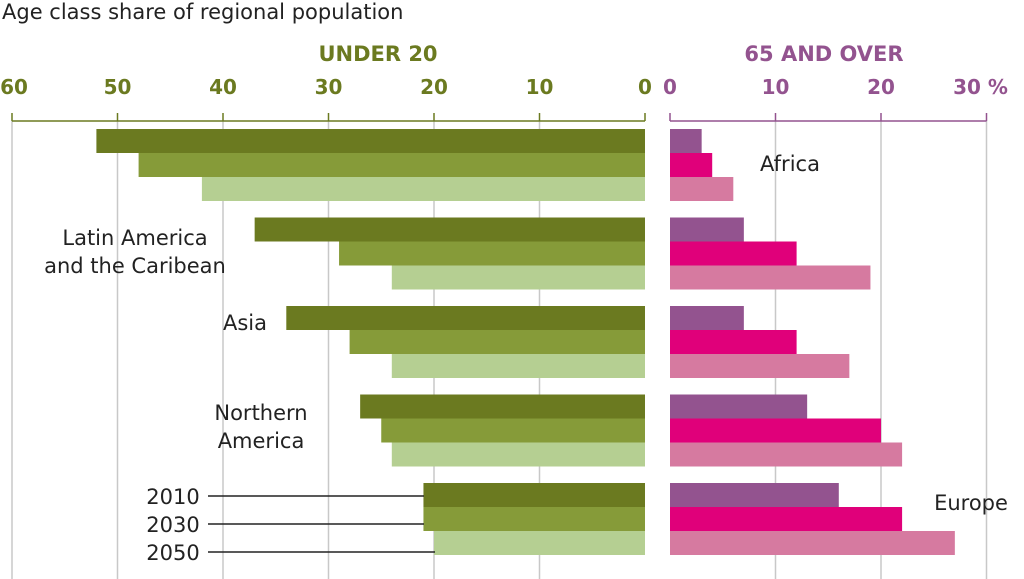 This screenshot has height=579, width=1024. Describe the element at coordinates (980, 87) in the screenshot. I see `tick-label-right: 30 %` at that location.